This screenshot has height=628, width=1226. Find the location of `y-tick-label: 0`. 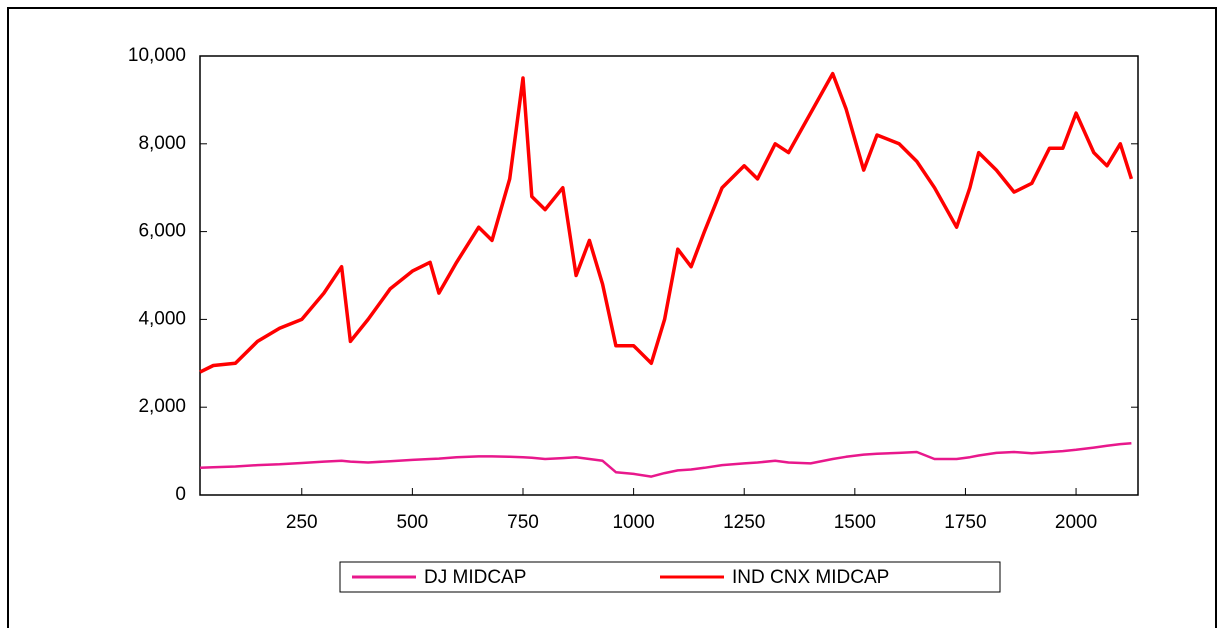

y-tick-label: 0 is located at coordinates (180, 494).